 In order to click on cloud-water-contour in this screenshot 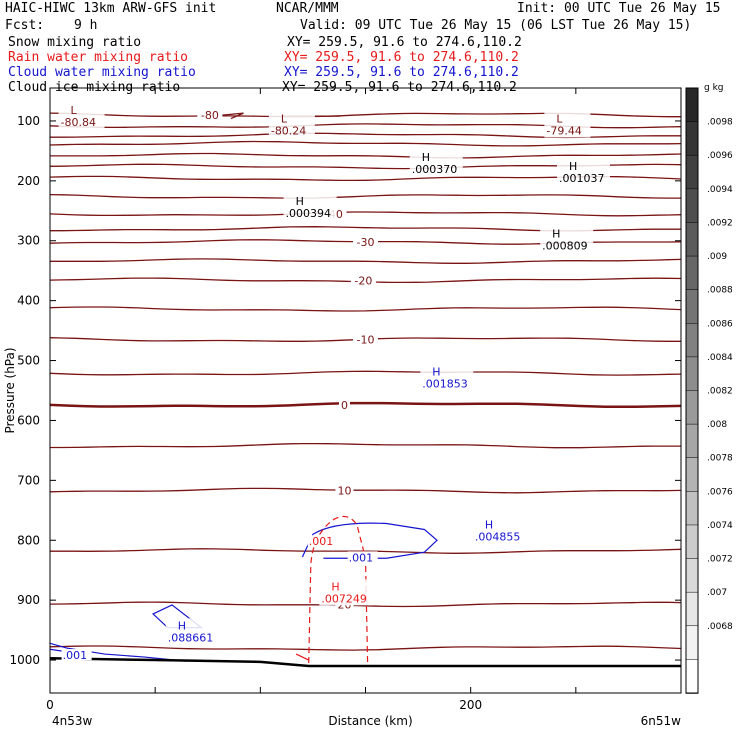, I will do `click(118, 652)`.